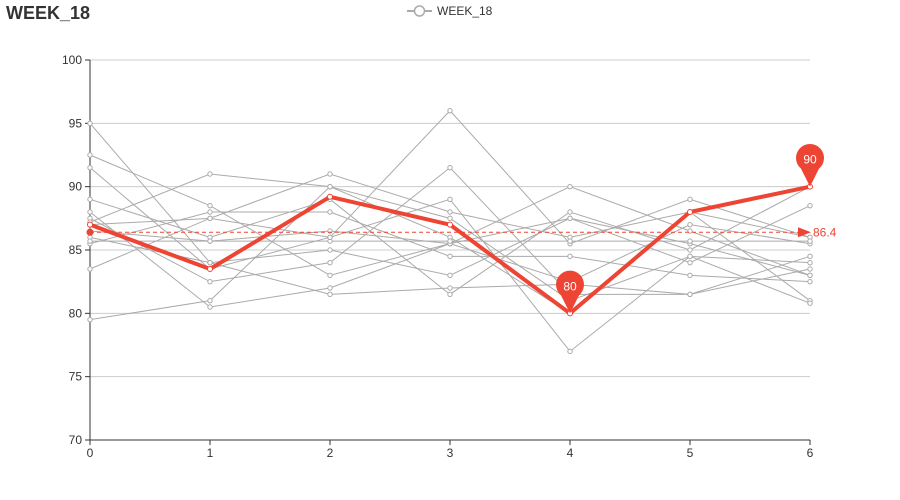 The height and width of the screenshot is (500, 900). What do you see at coordinates (76, 440) in the screenshot?
I see `y-tick-label: 70` at bounding box center [76, 440].